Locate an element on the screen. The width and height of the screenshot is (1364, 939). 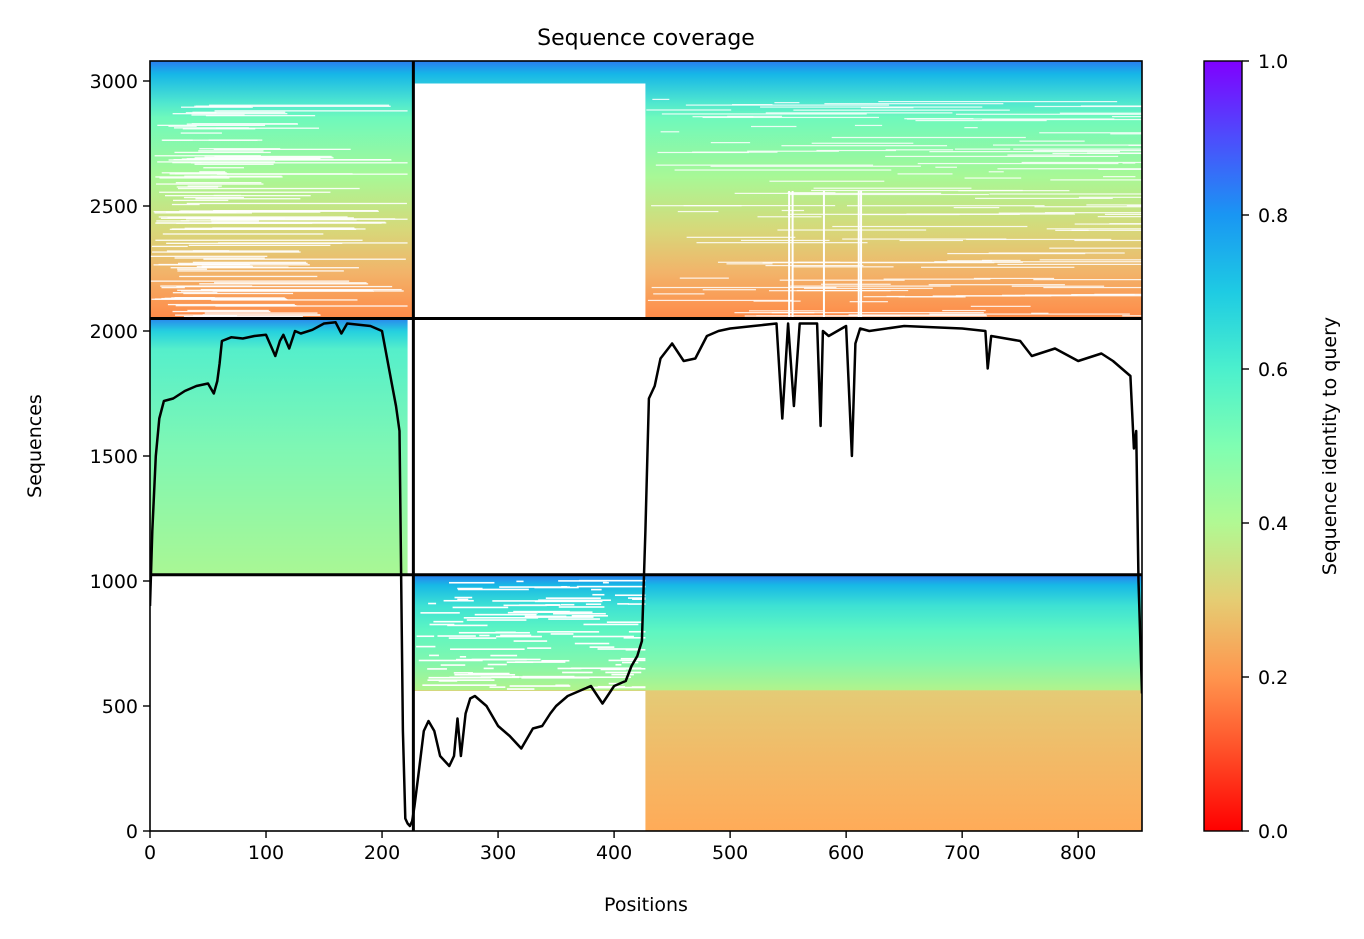
x-tick-label: 500 is located at coordinates (730, 853).